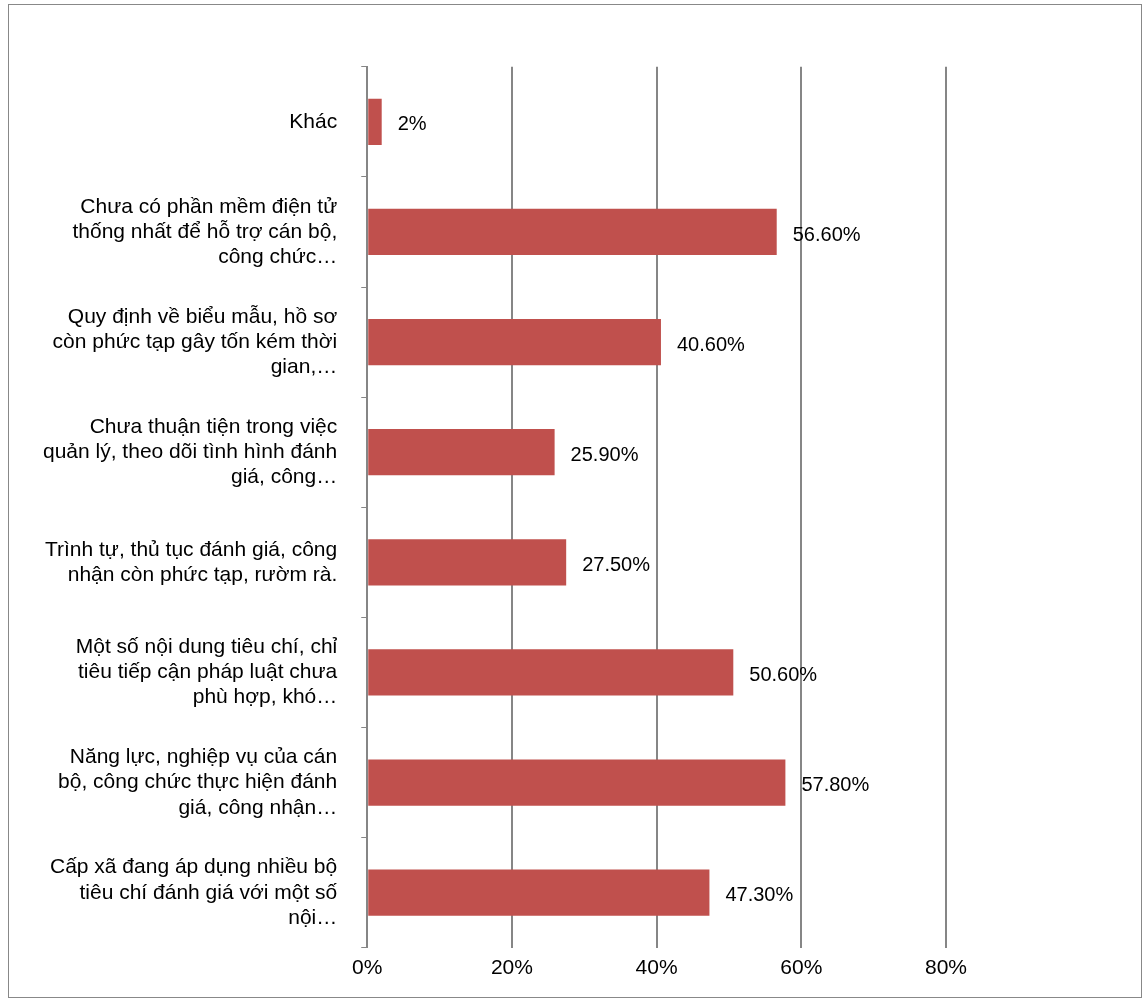 Image resolution: width=1146 pixels, height=1000 pixels. I want to click on data-label: 40.60%, so click(711, 343).